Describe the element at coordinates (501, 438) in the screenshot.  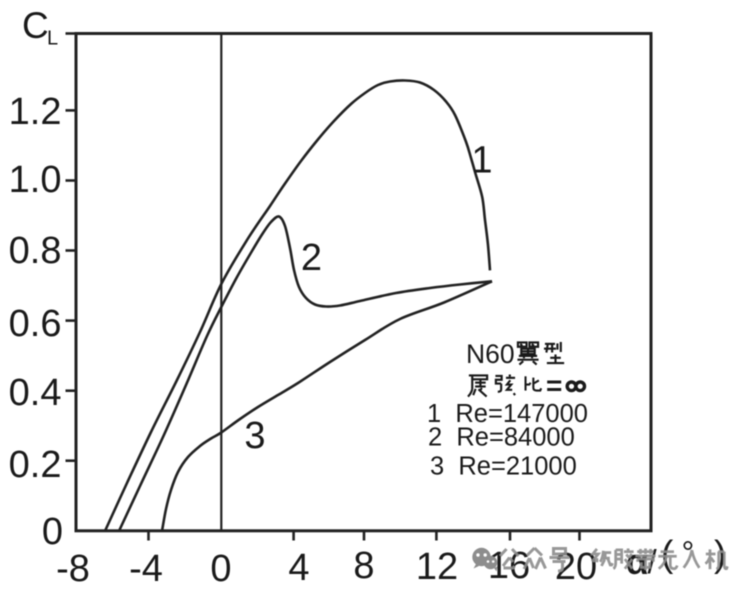
I see `svg-text: 2 Re=84000` at that location.